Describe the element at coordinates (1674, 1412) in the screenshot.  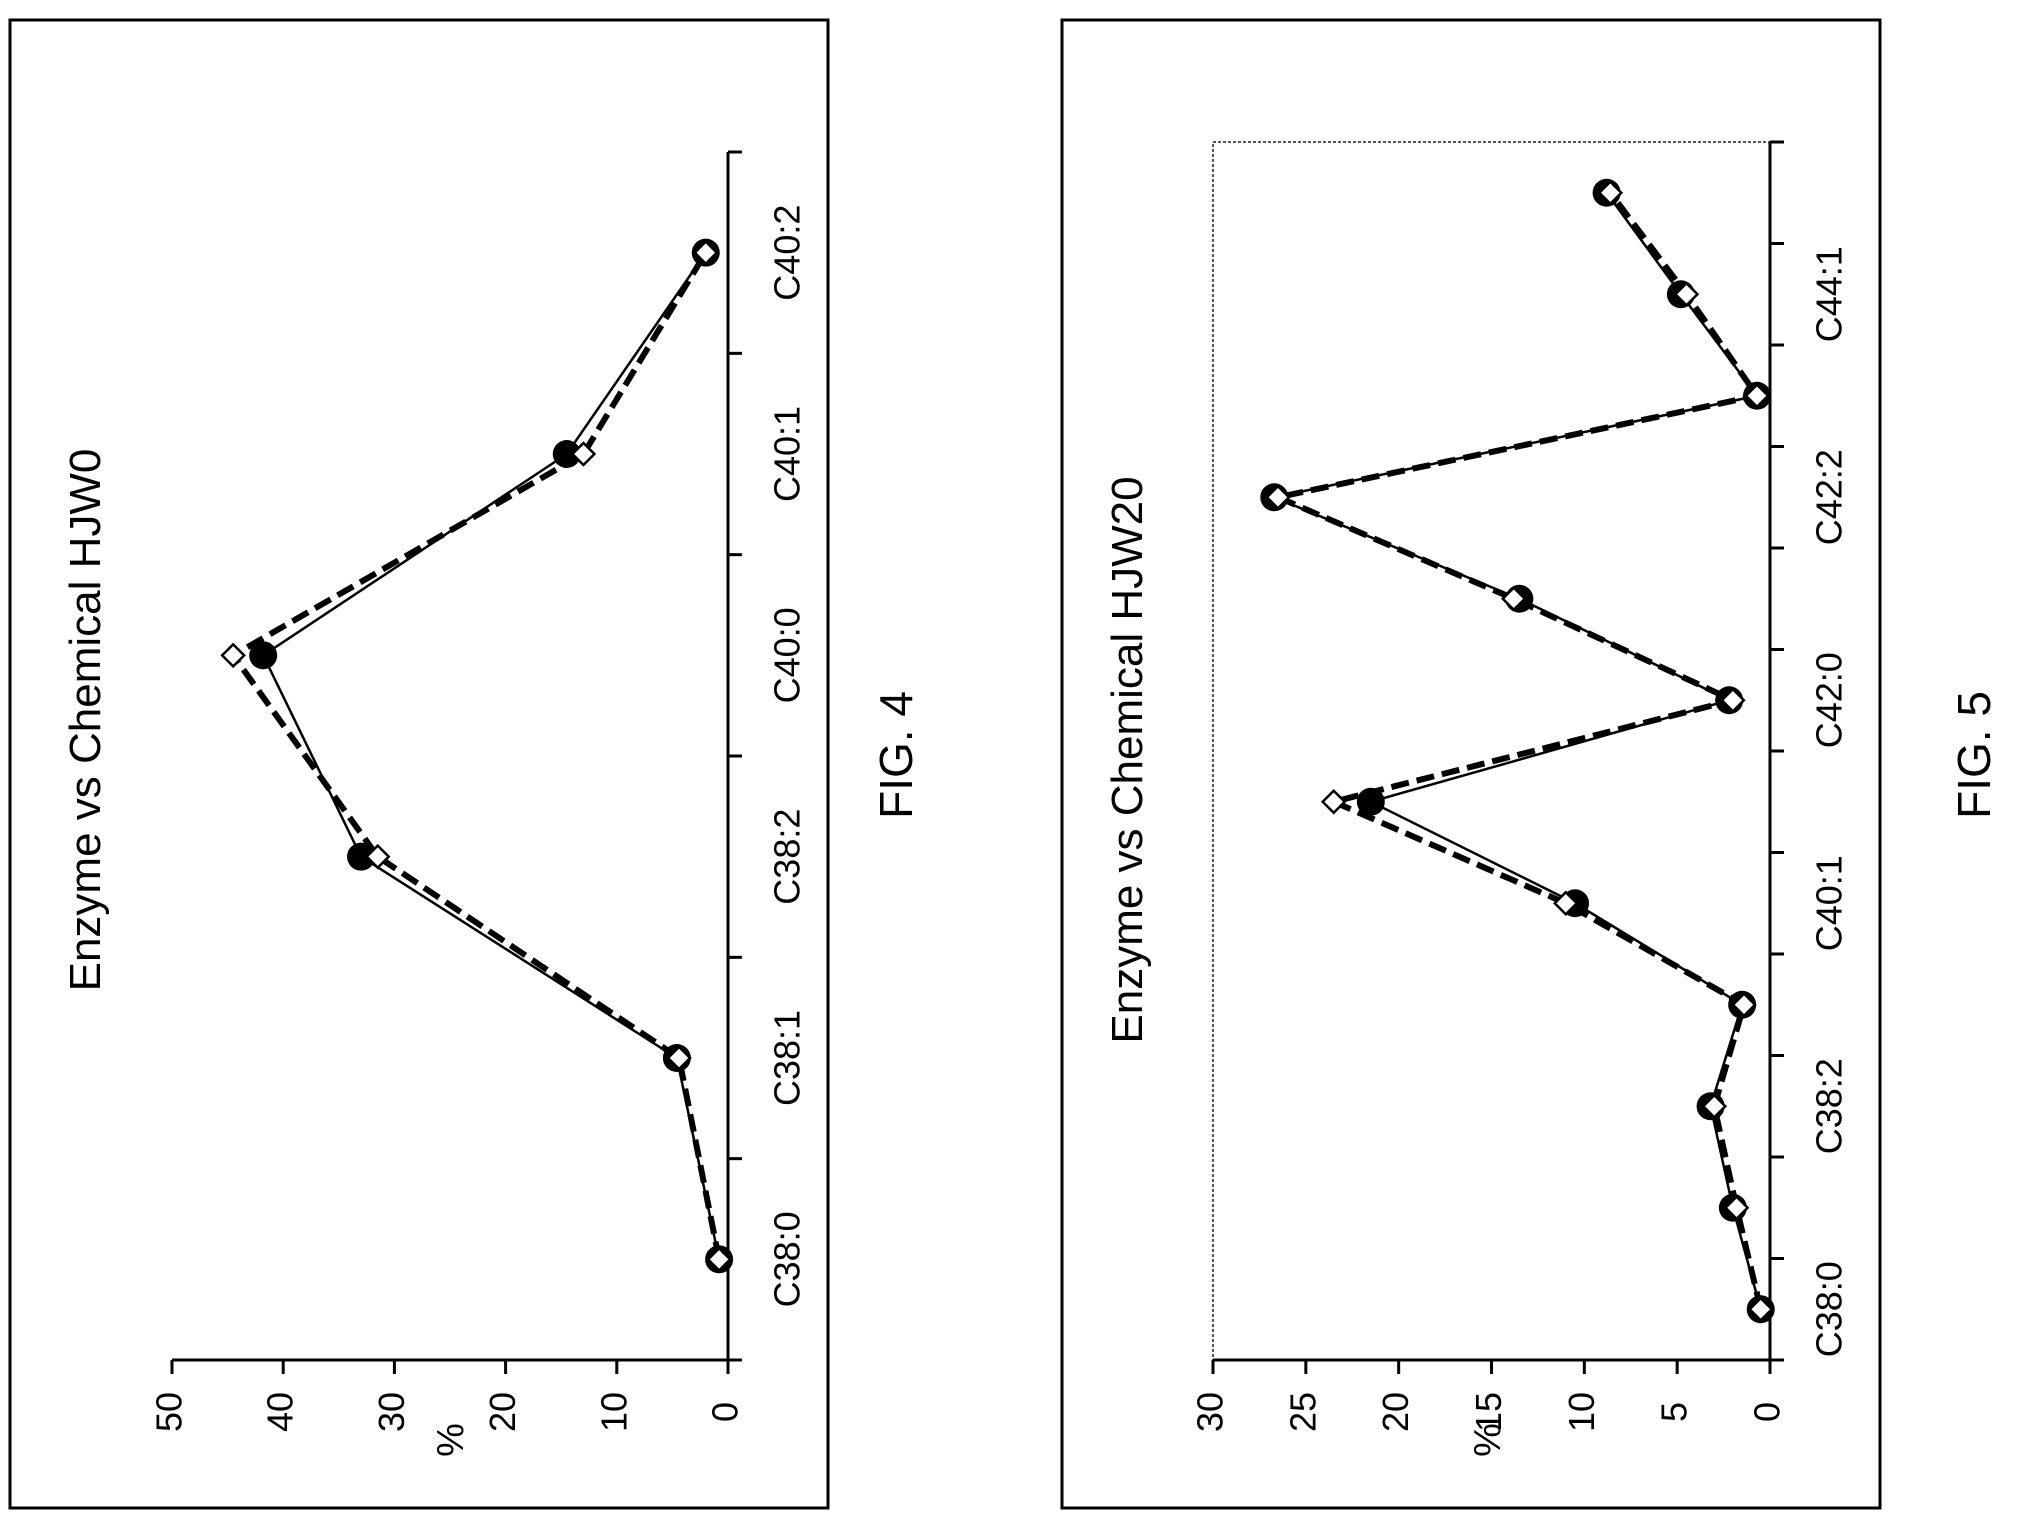
I see `value-tick-label: 5` at that location.